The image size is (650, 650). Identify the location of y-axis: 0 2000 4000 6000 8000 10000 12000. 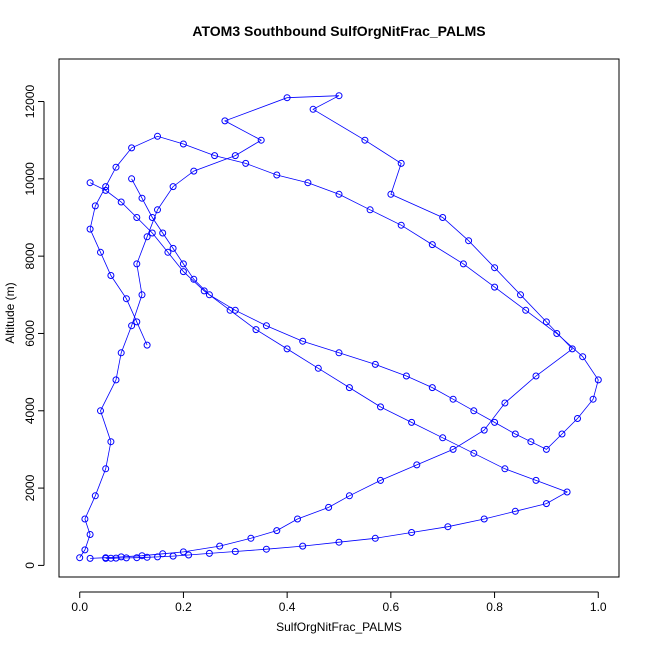
(34, 327).